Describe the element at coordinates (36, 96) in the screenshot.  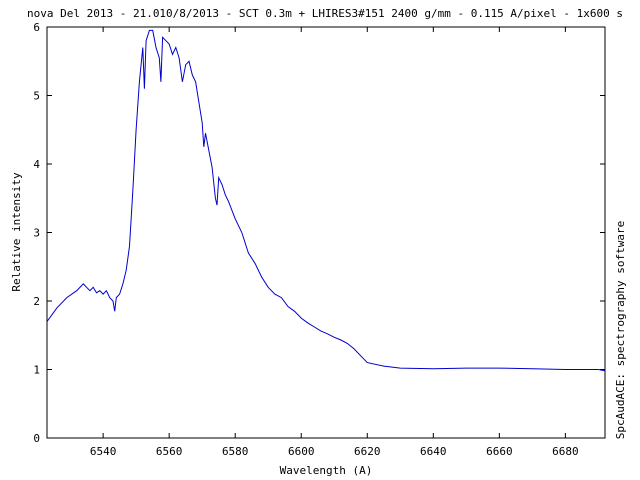
I see `y-tick-label: 5` at that location.